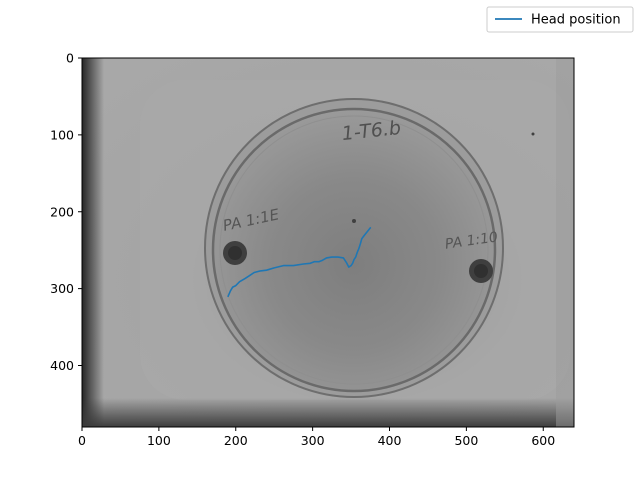  I want to click on x-tick-label: 200, so click(236, 440).